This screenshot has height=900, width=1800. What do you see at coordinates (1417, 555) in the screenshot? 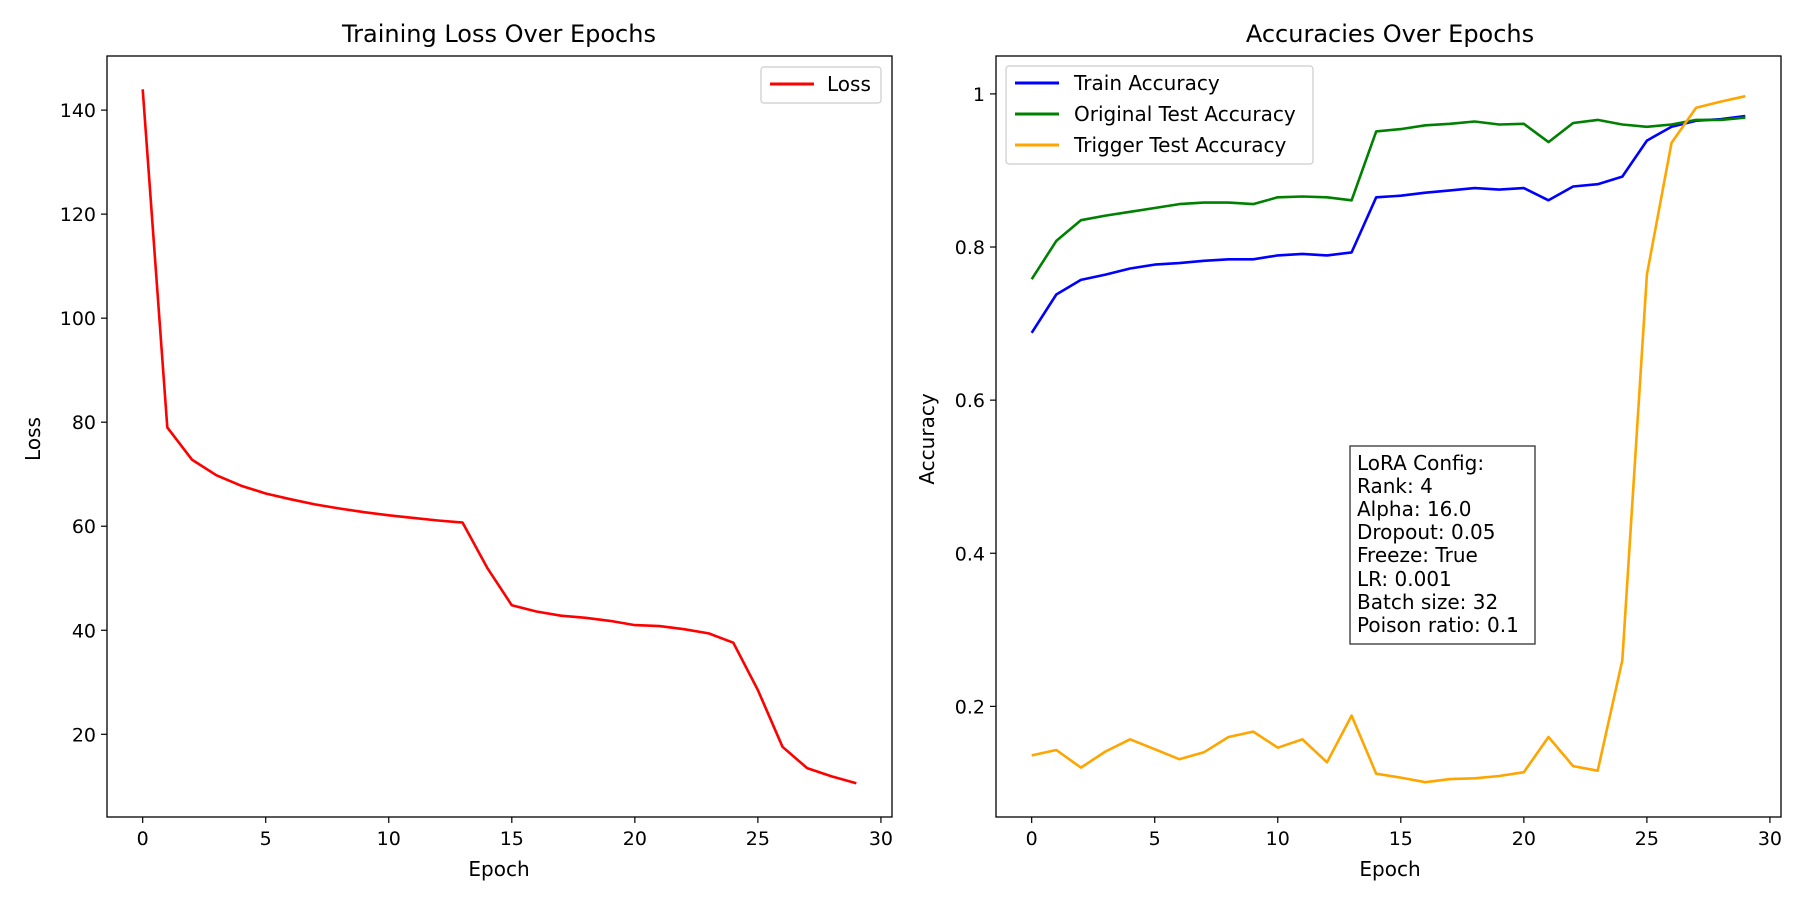
I see `lora-config-line-4: Freeze: True` at bounding box center [1417, 555].